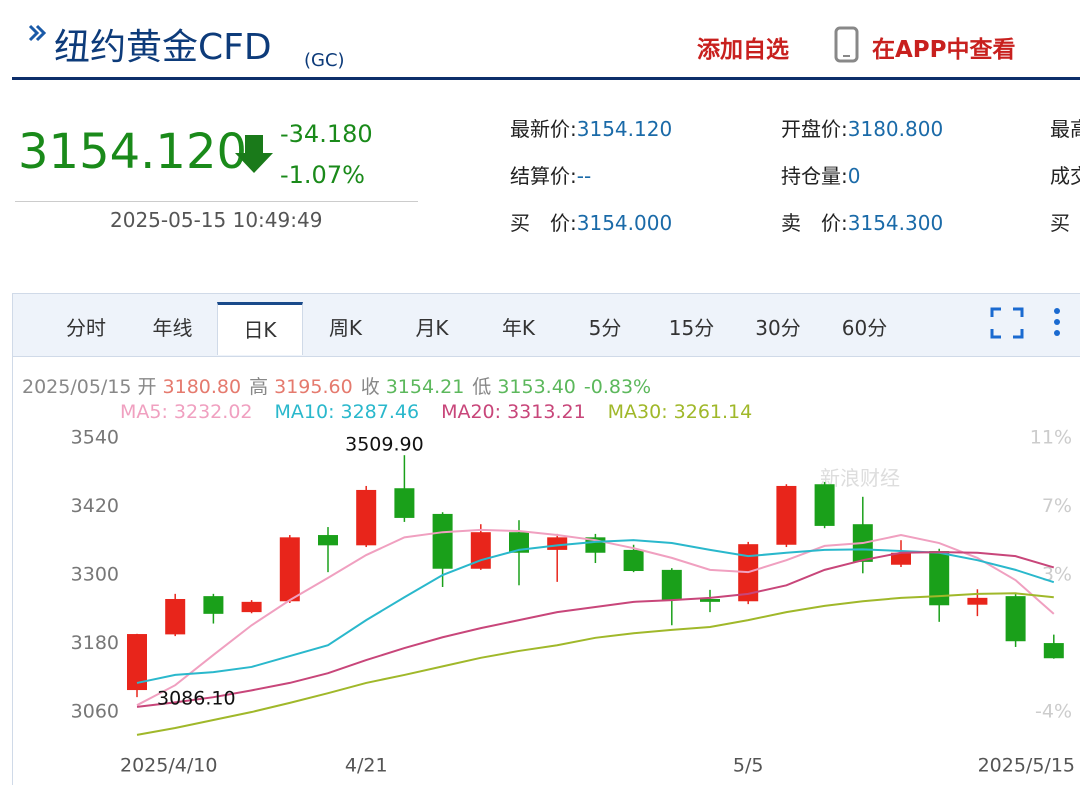  Describe the element at coordinates (313, 387) in the screenshot. I see `ohlc-value: 3195.60` at that location.